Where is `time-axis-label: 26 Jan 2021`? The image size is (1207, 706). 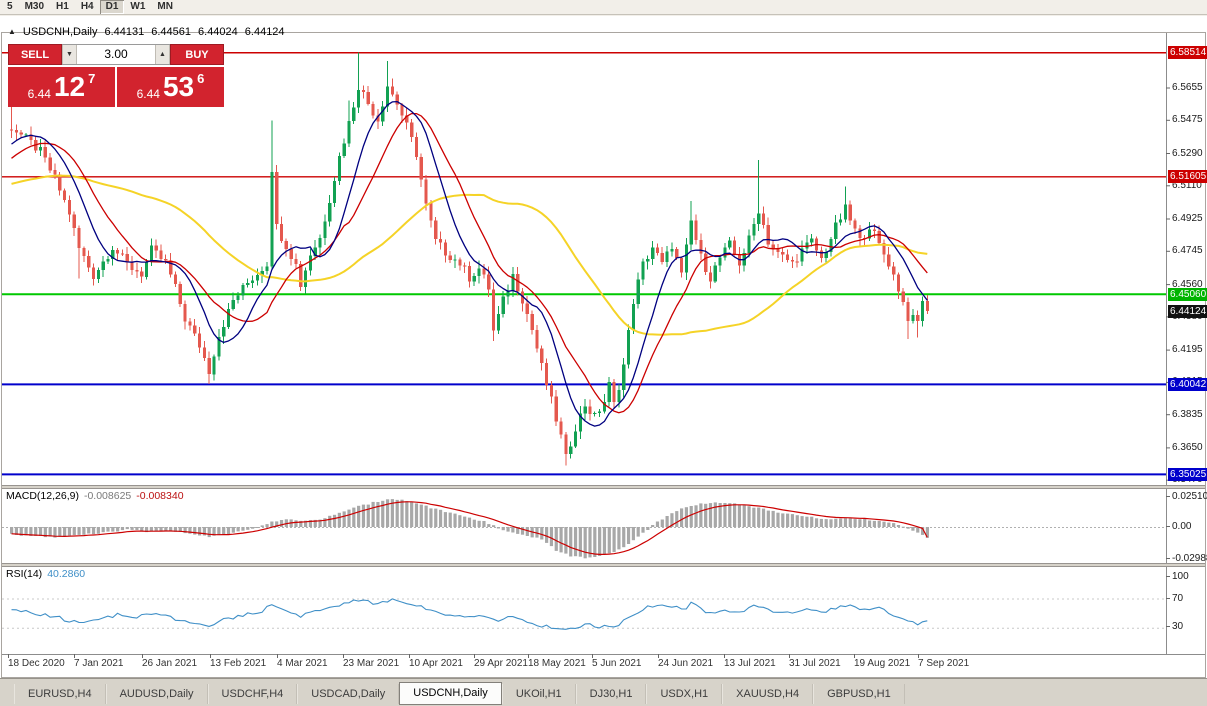 time-axis-label: 26 Jan 2021 is located at coordinates (170, 663).